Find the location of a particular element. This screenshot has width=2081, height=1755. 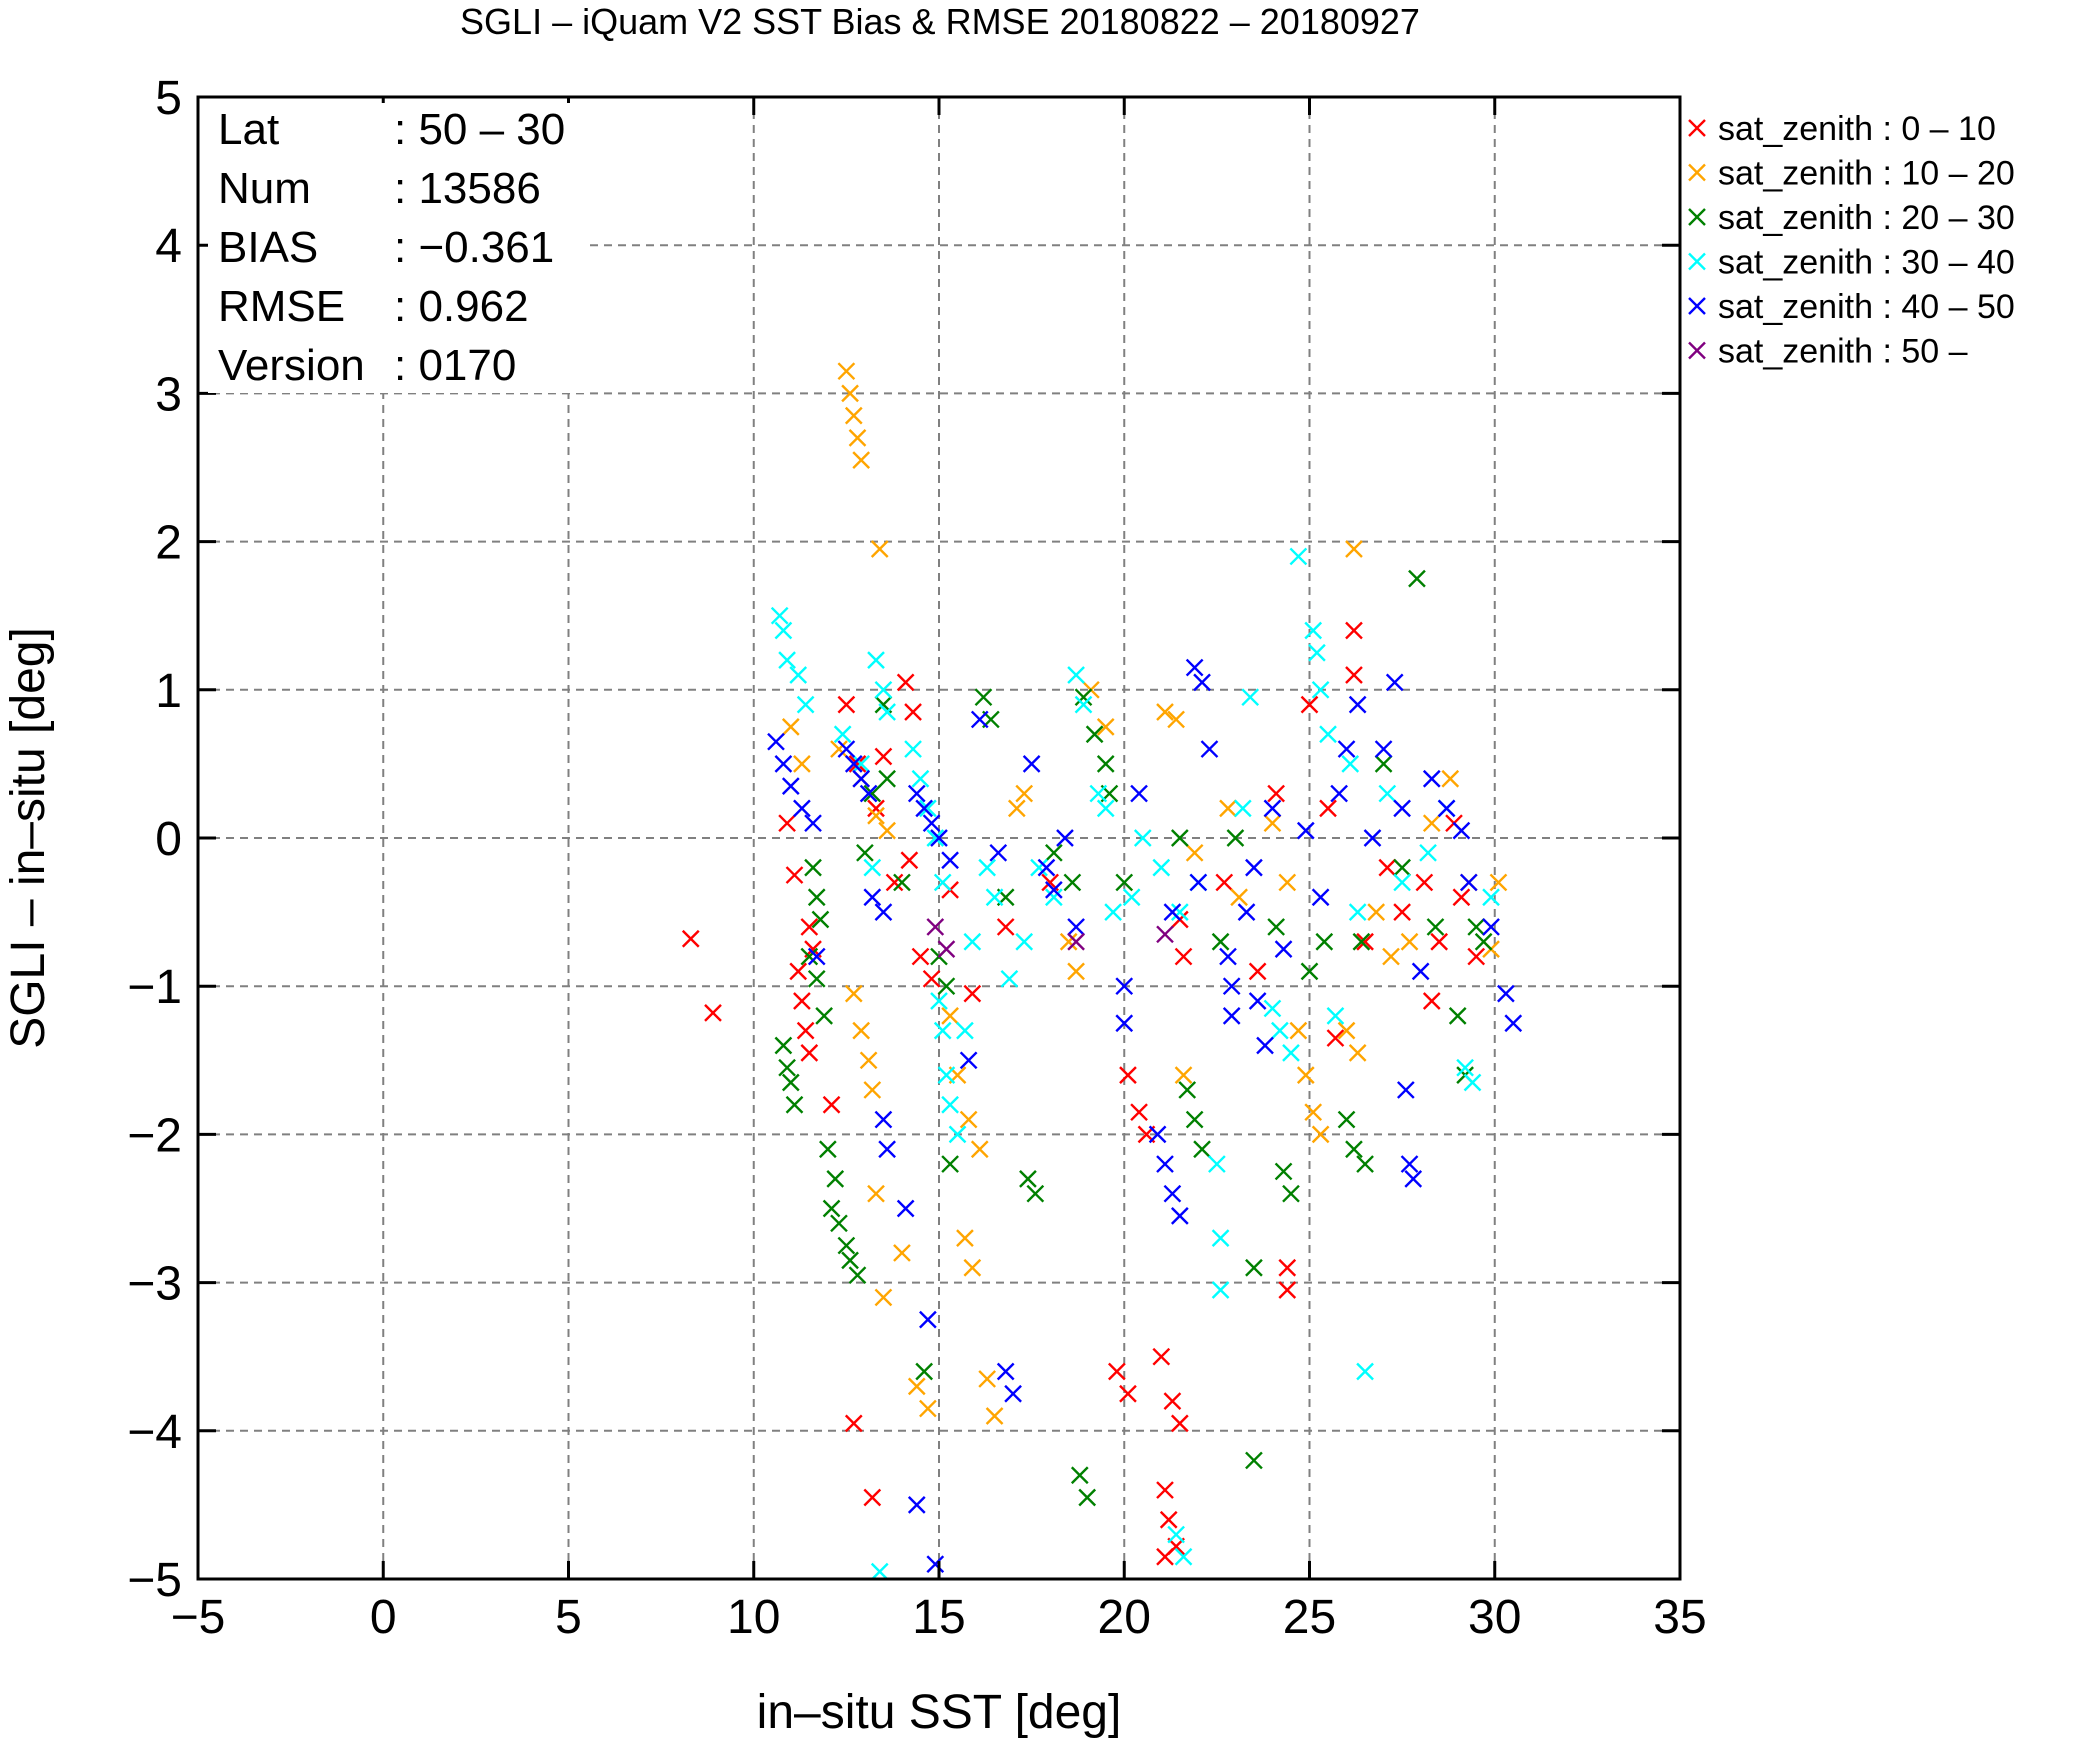

legend-marker is located at coordinates (1697, 306).